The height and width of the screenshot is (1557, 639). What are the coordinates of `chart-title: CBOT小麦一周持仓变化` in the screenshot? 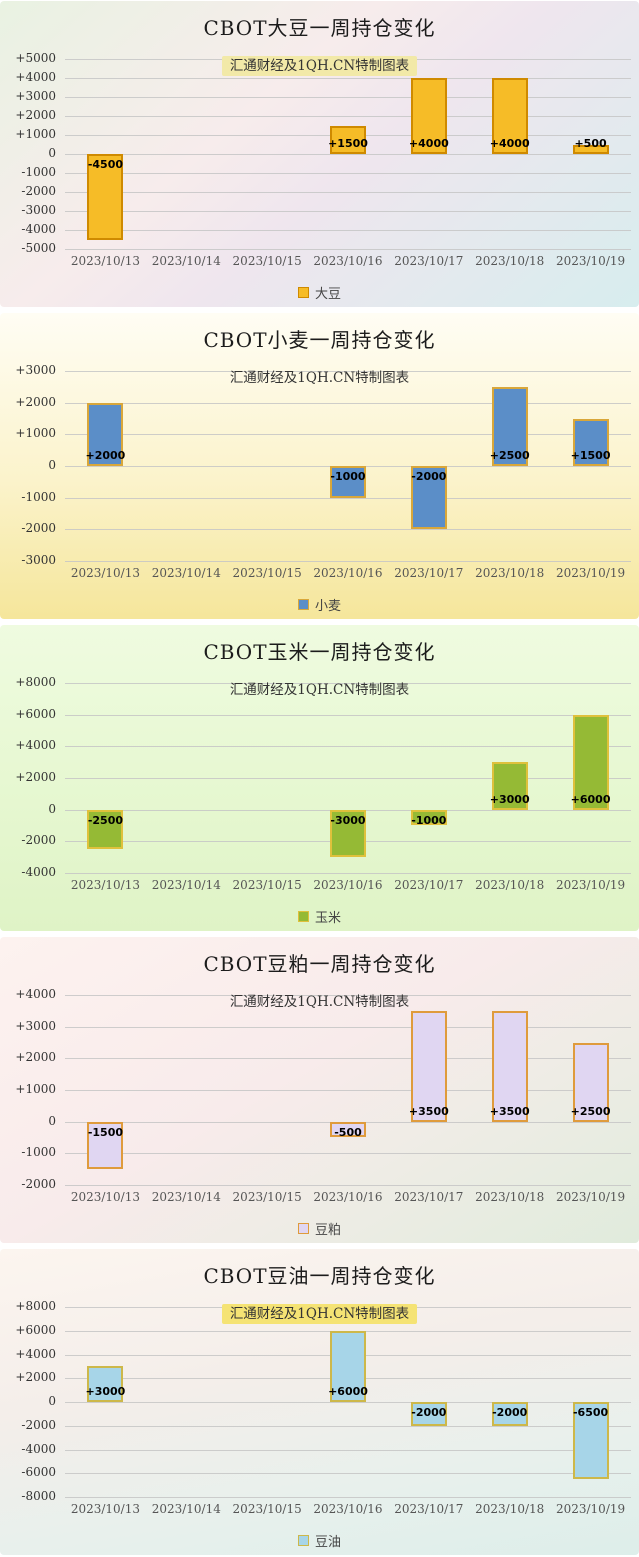 It's located at (319, 340).